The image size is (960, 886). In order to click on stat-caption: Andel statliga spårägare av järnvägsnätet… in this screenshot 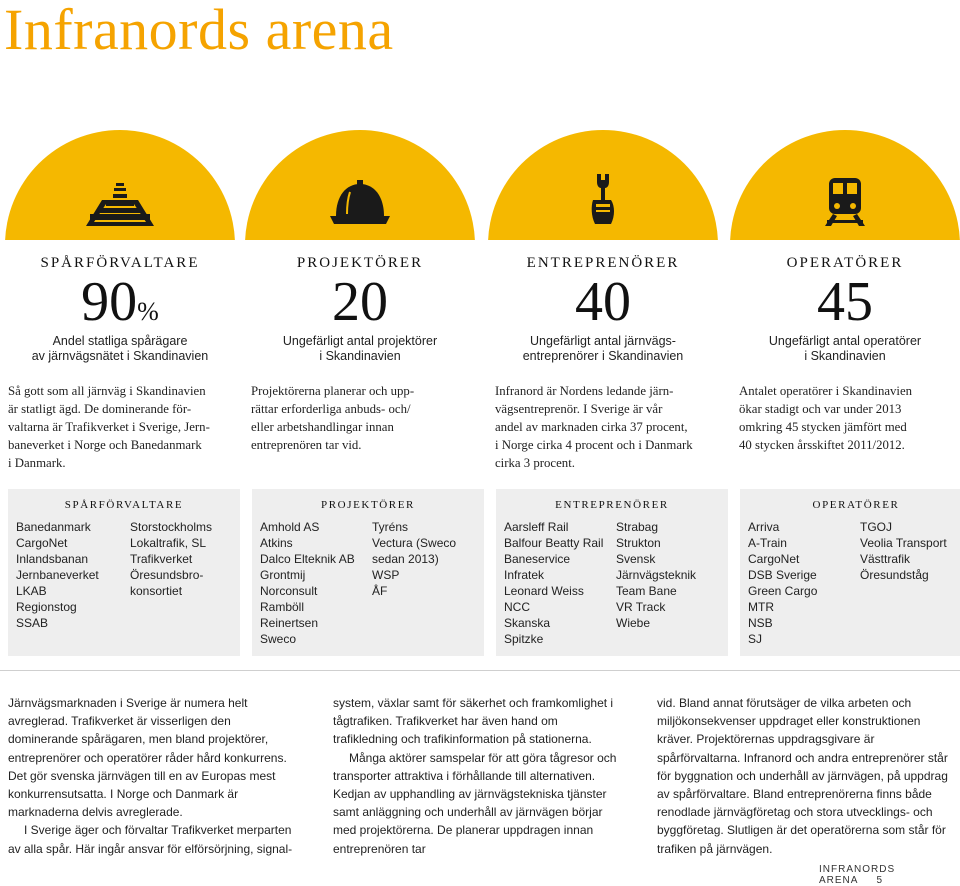, I will do `click(120, 348)`.